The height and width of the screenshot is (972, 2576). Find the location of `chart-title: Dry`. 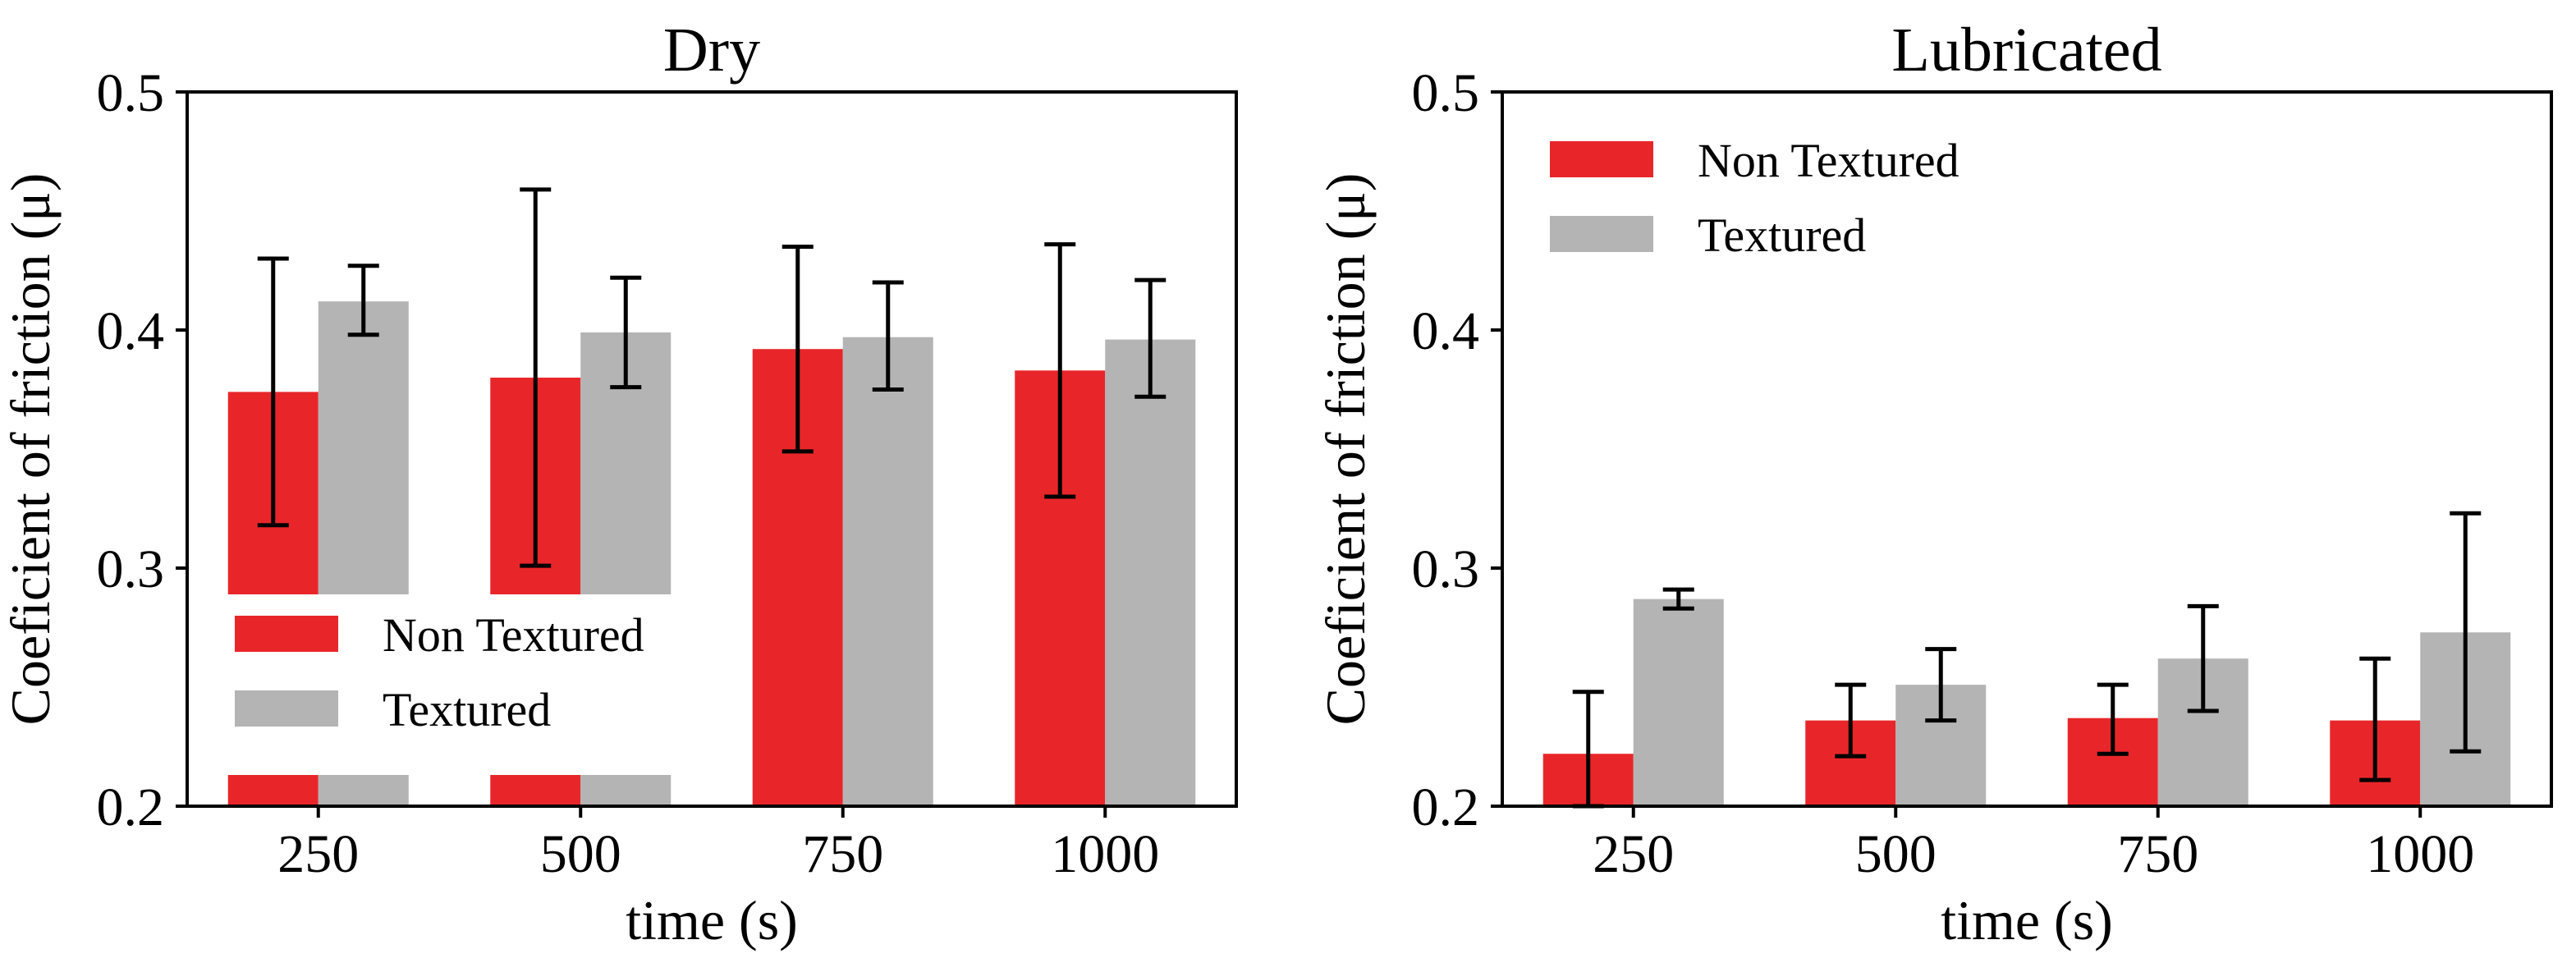

chart-title: Dry is located at coordinates (711, 50).